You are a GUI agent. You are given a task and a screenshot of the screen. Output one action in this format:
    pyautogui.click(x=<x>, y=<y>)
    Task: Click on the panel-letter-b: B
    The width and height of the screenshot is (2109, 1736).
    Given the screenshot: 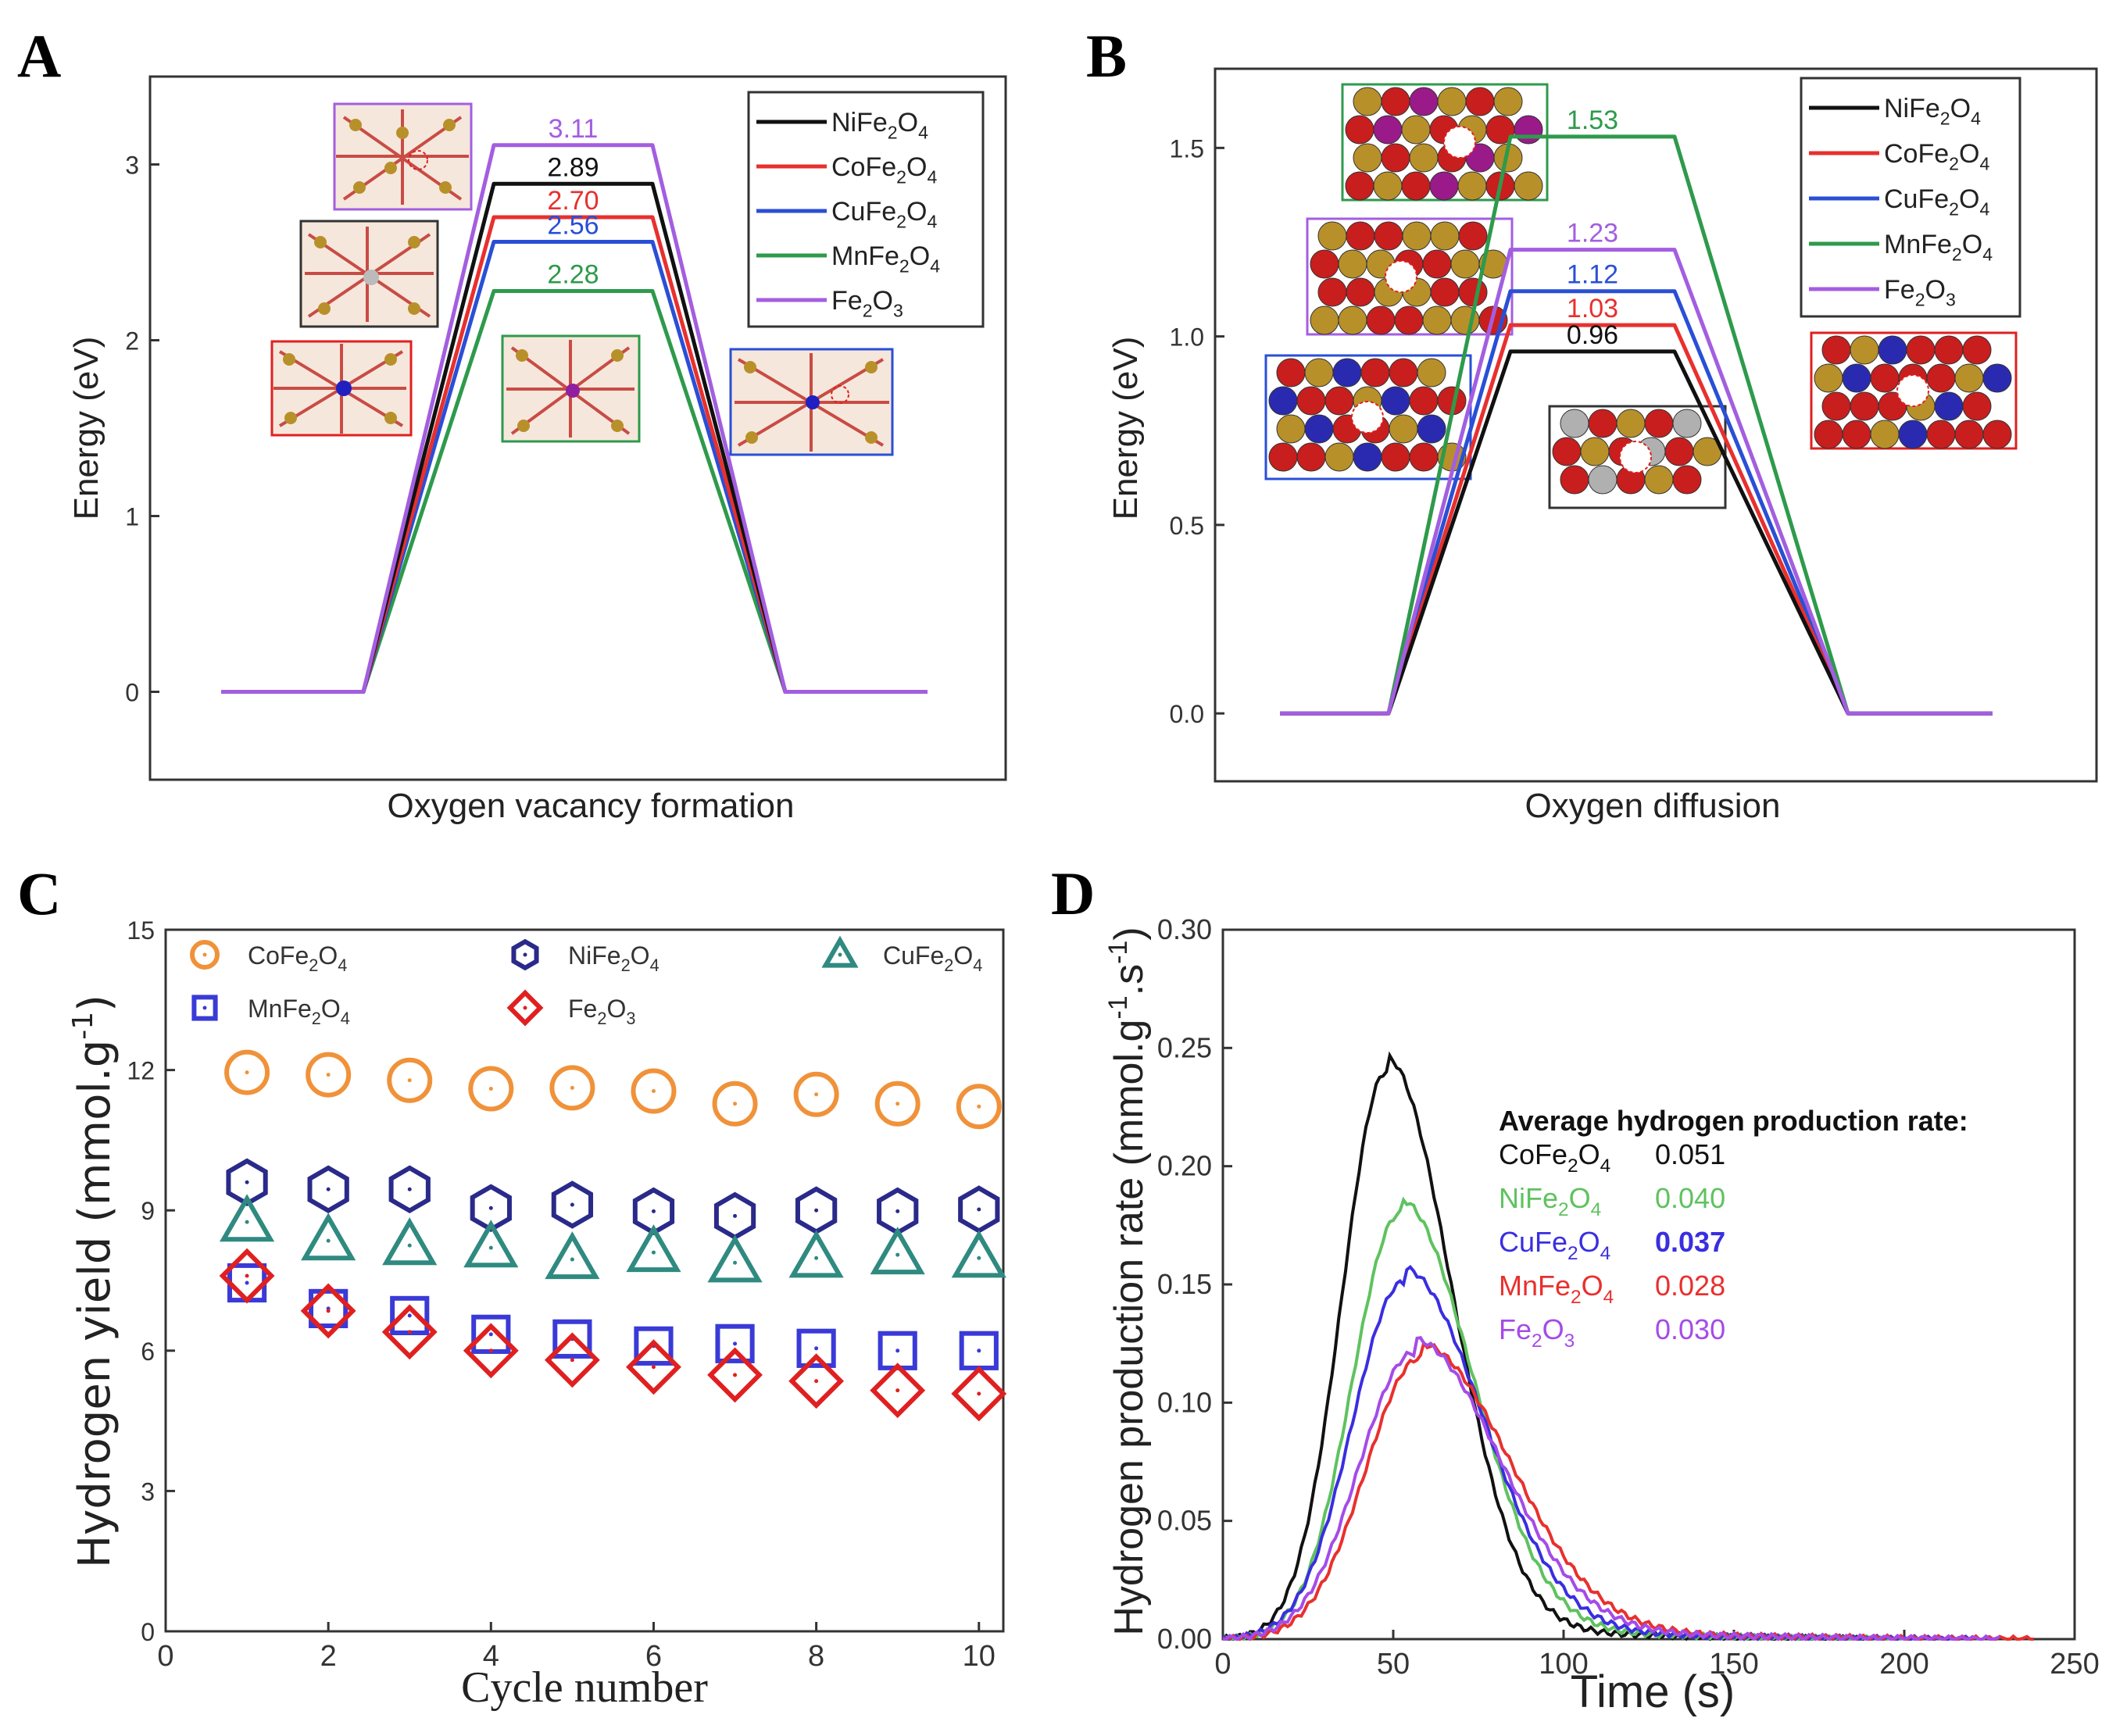 What is the action you would take?
    pyautogui.click(x=1106, y=56)
    